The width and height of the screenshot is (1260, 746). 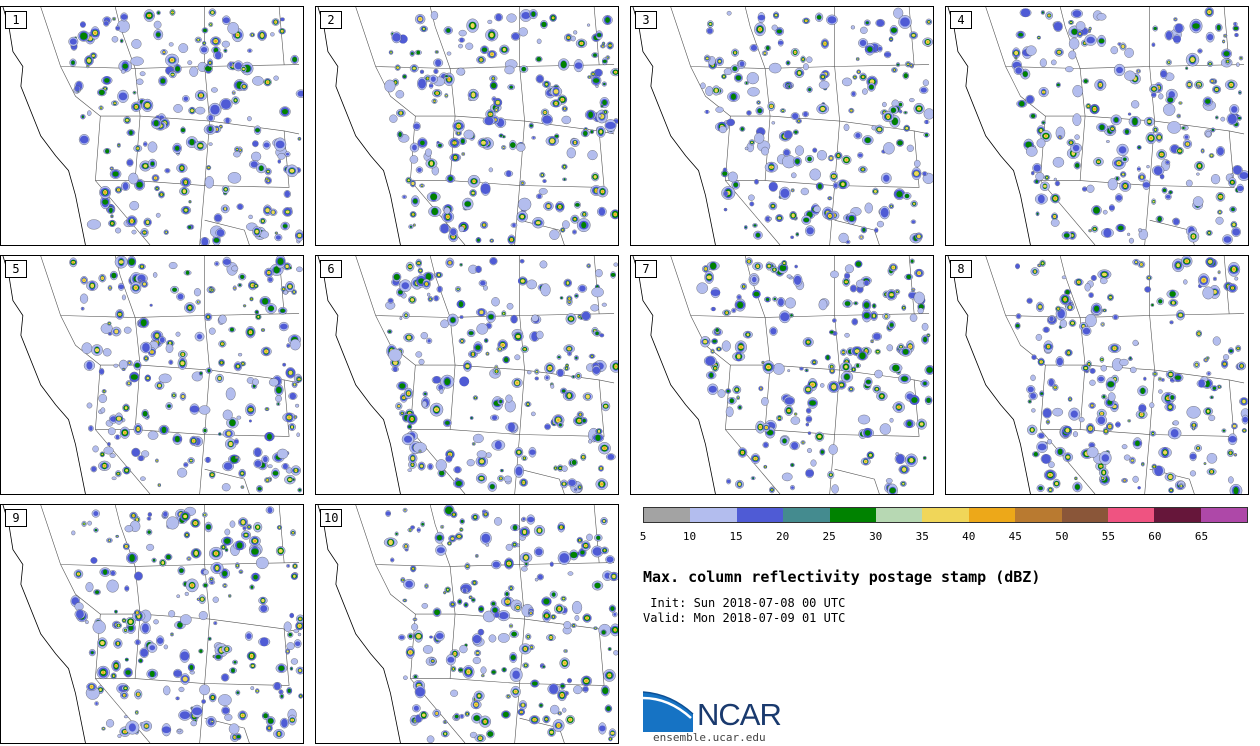 I want to click on colorbar-tick-label: 30, so click(x=876, y=536).